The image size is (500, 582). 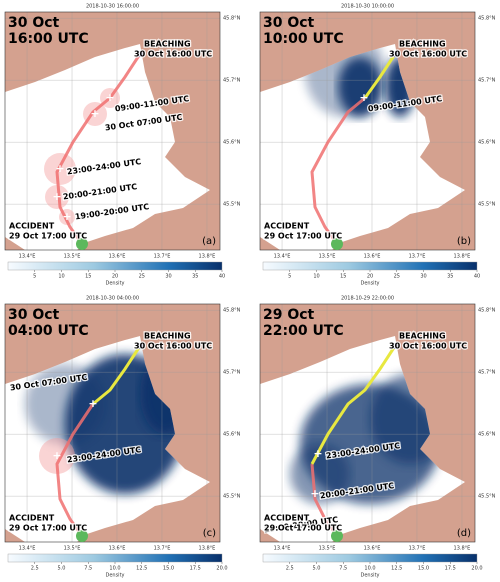 What do you see at coordinates (367, 7) in the screenshot?
I see `timestamp: 2018-10-30 10:00:00` at bounding box center [367, 7].